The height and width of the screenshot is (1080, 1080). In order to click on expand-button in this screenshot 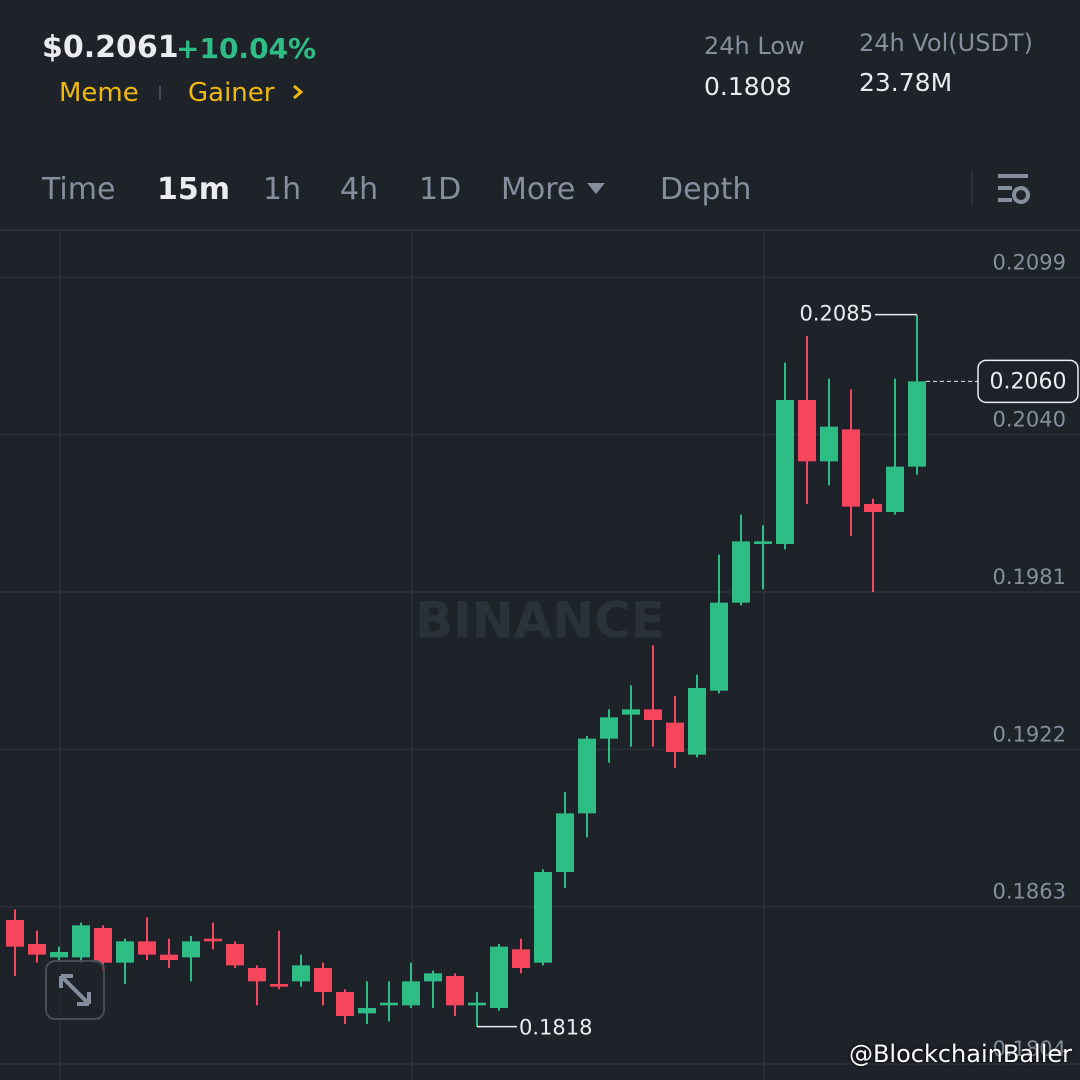, I will do `click(75, 990)`.